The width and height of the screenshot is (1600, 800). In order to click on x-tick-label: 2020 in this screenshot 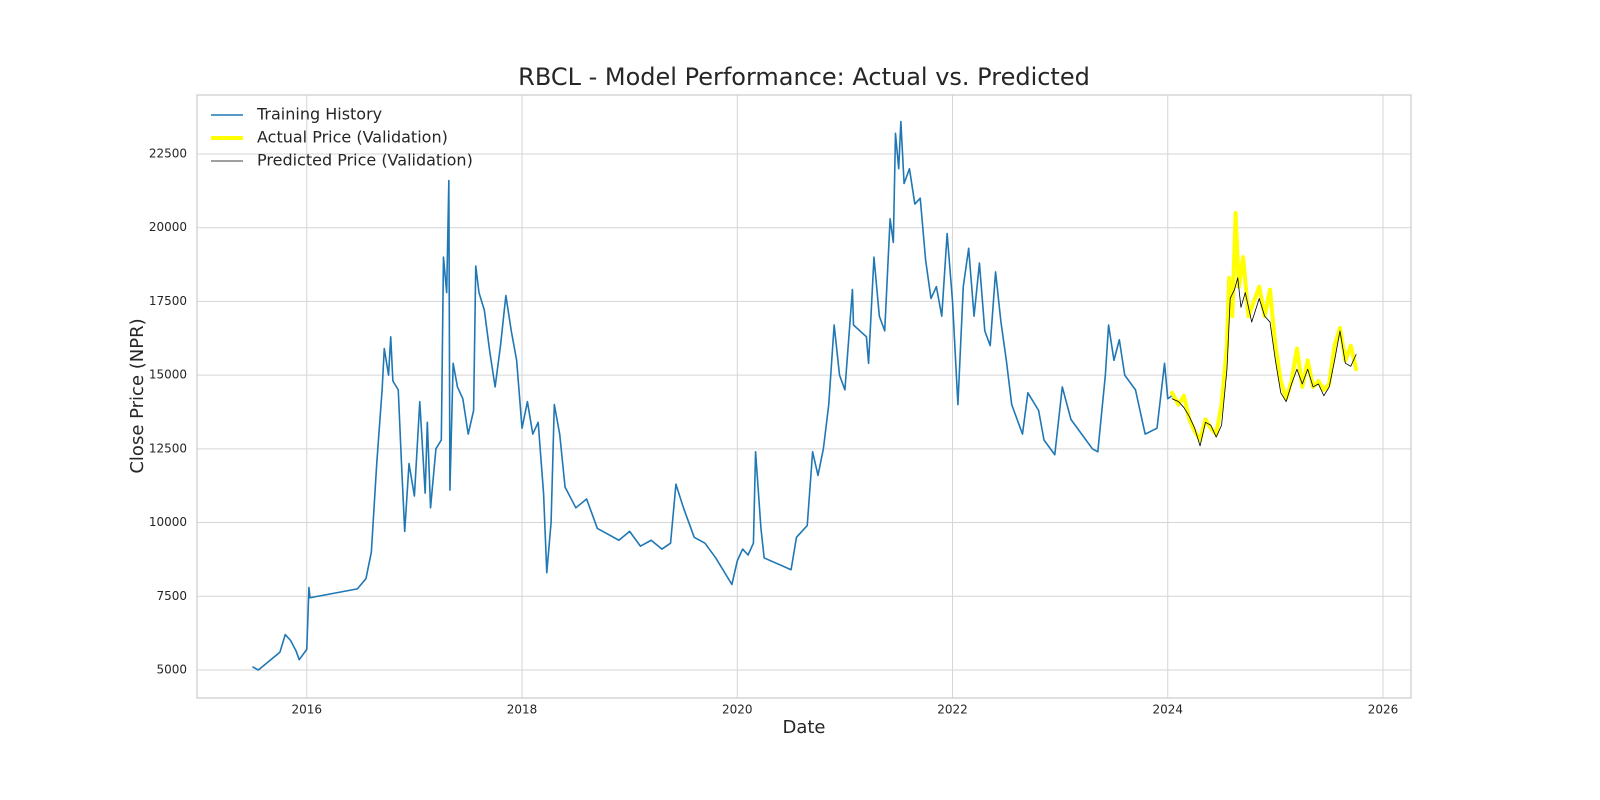, I will do `click(737, 710)`.